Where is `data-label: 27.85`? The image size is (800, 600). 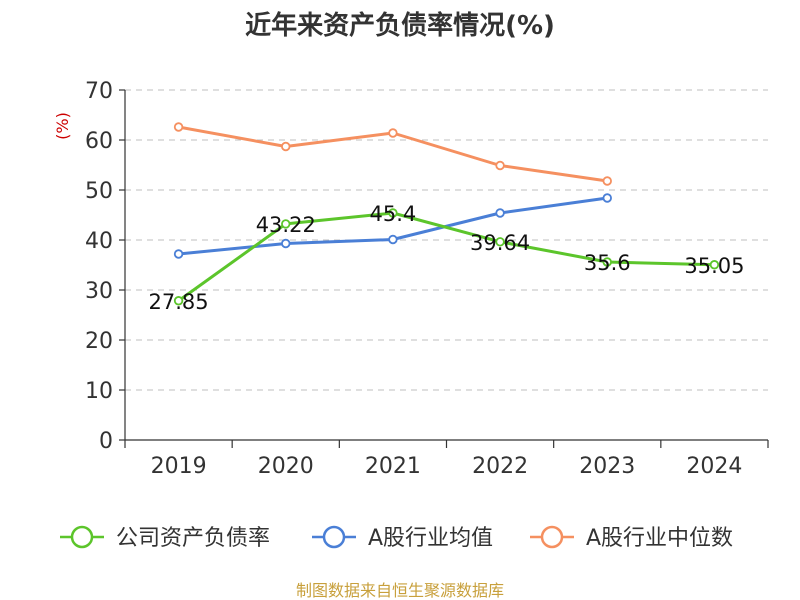
data-label: 27.85 is located at coordinates (179, 302).